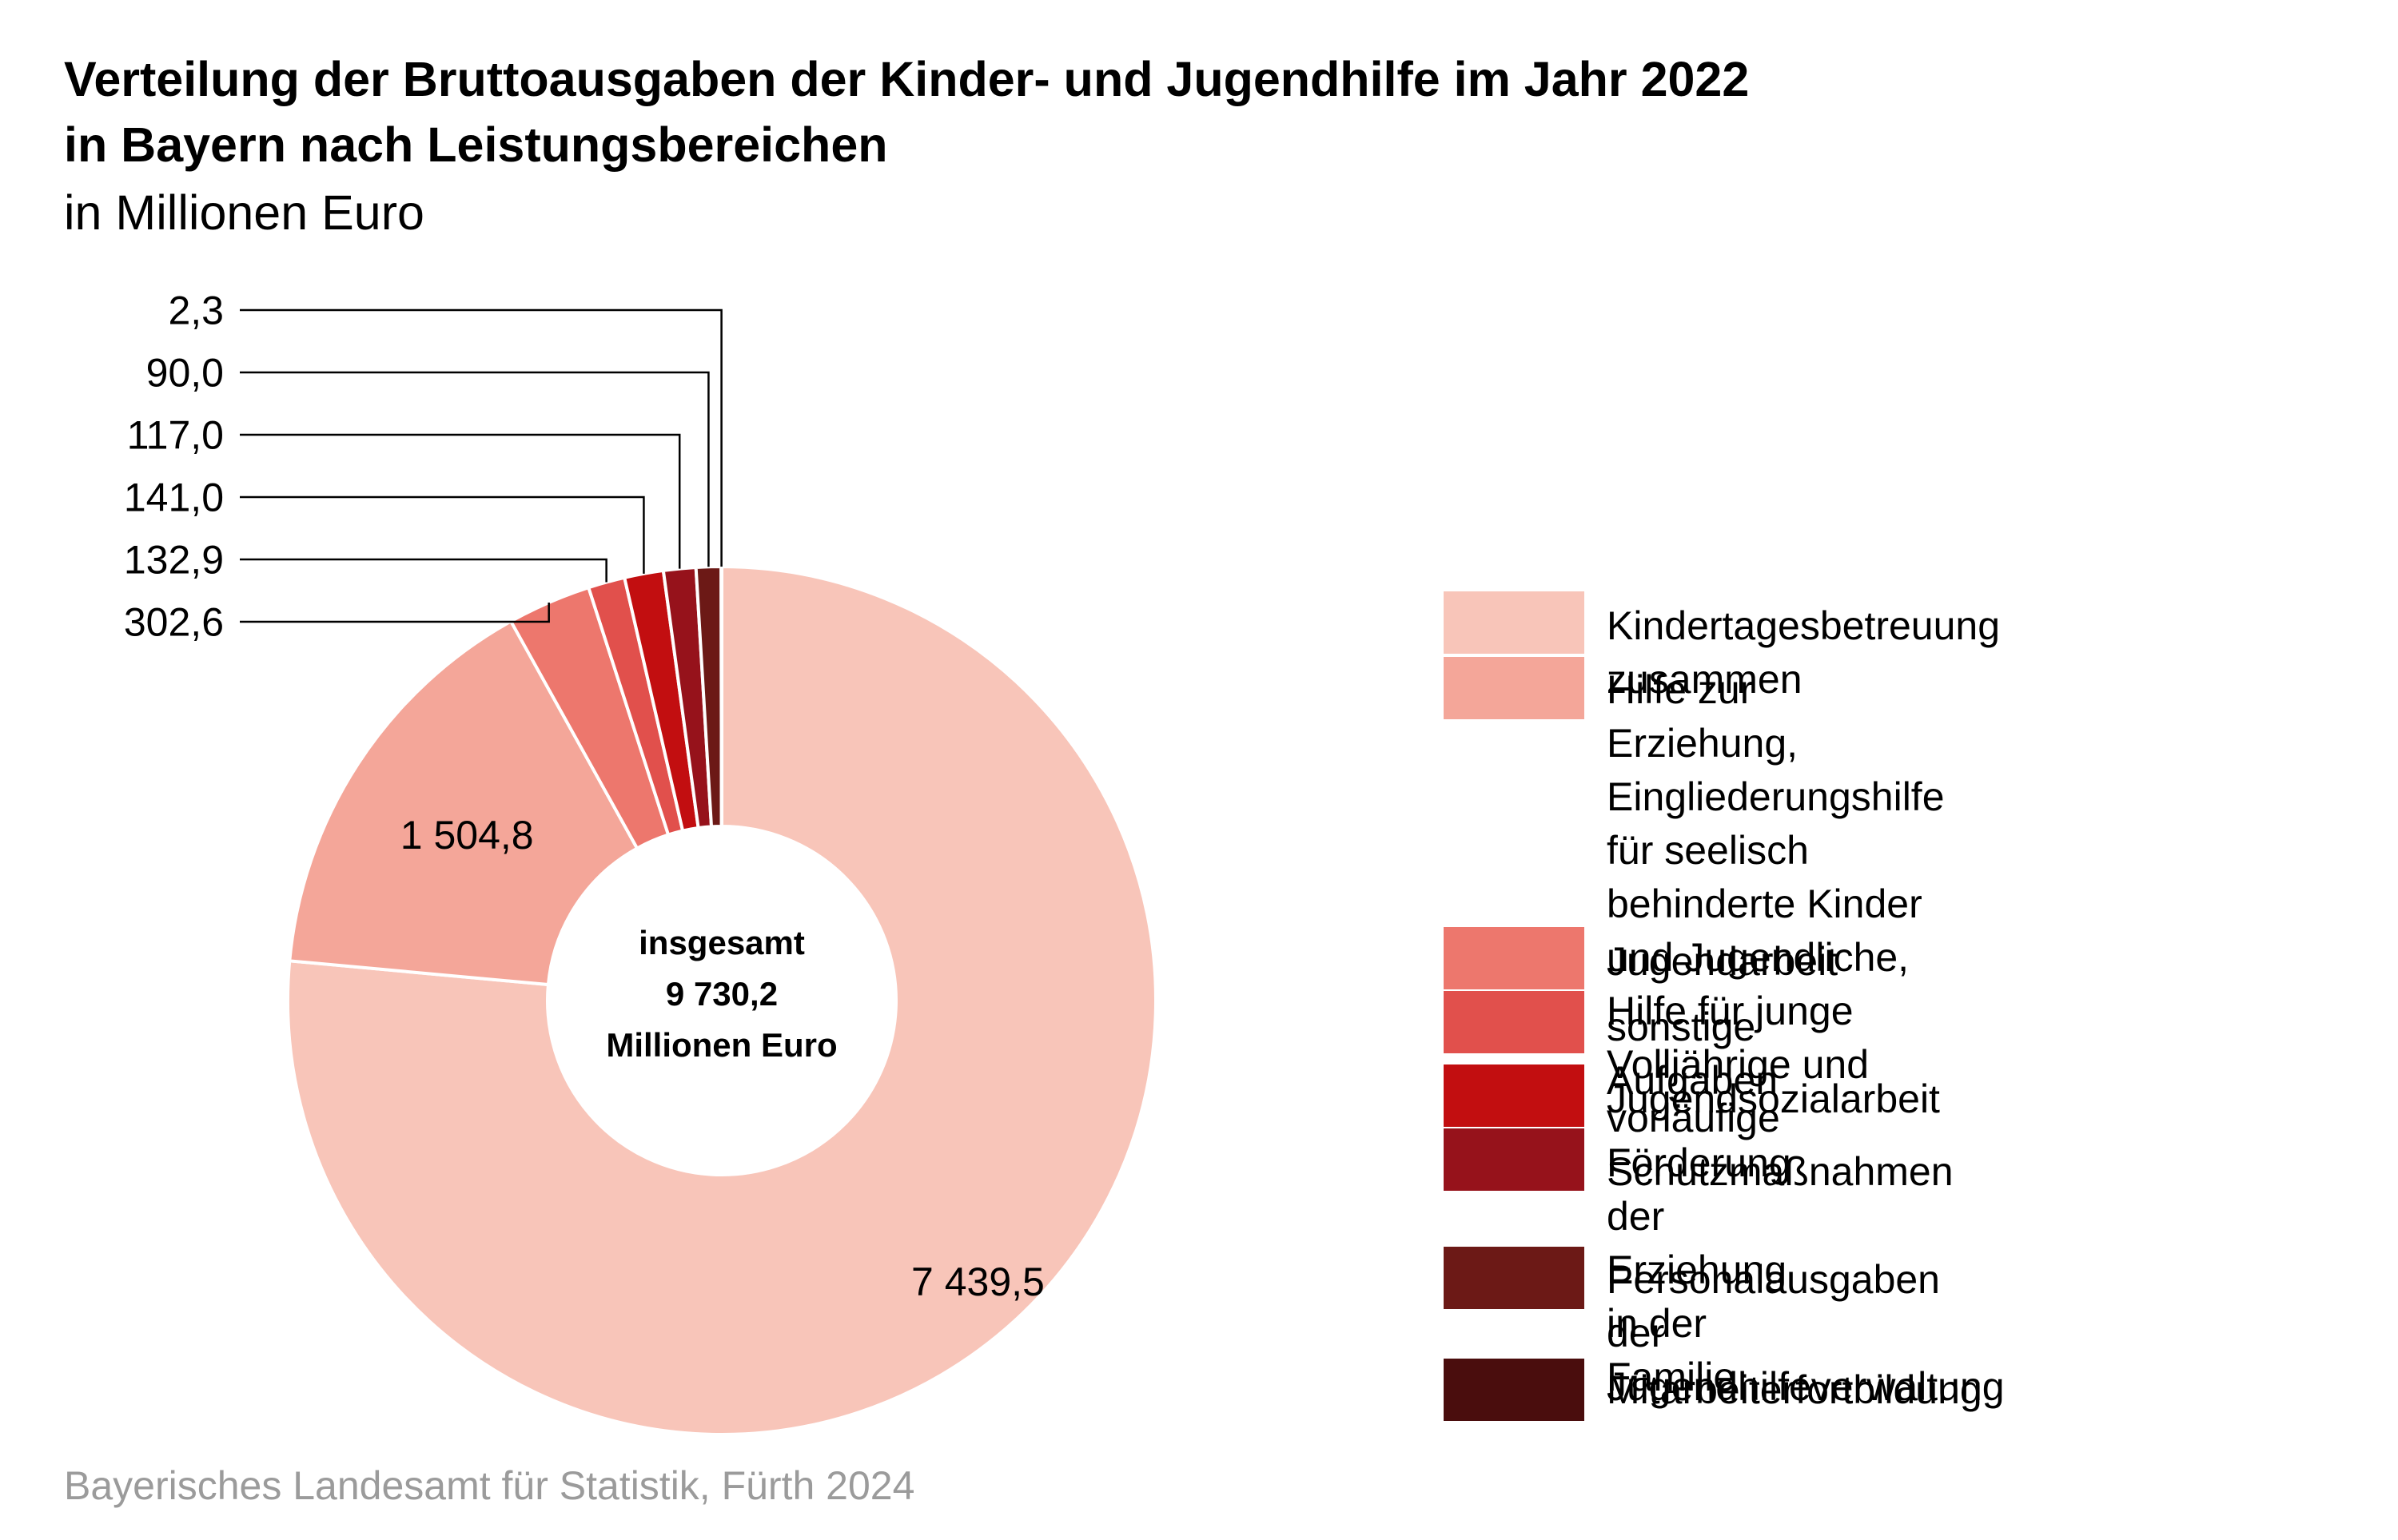 The height and width of the screenshot is (1540, 2398). I want to click on leader-line-jugendarbeit, so click(395, 612).